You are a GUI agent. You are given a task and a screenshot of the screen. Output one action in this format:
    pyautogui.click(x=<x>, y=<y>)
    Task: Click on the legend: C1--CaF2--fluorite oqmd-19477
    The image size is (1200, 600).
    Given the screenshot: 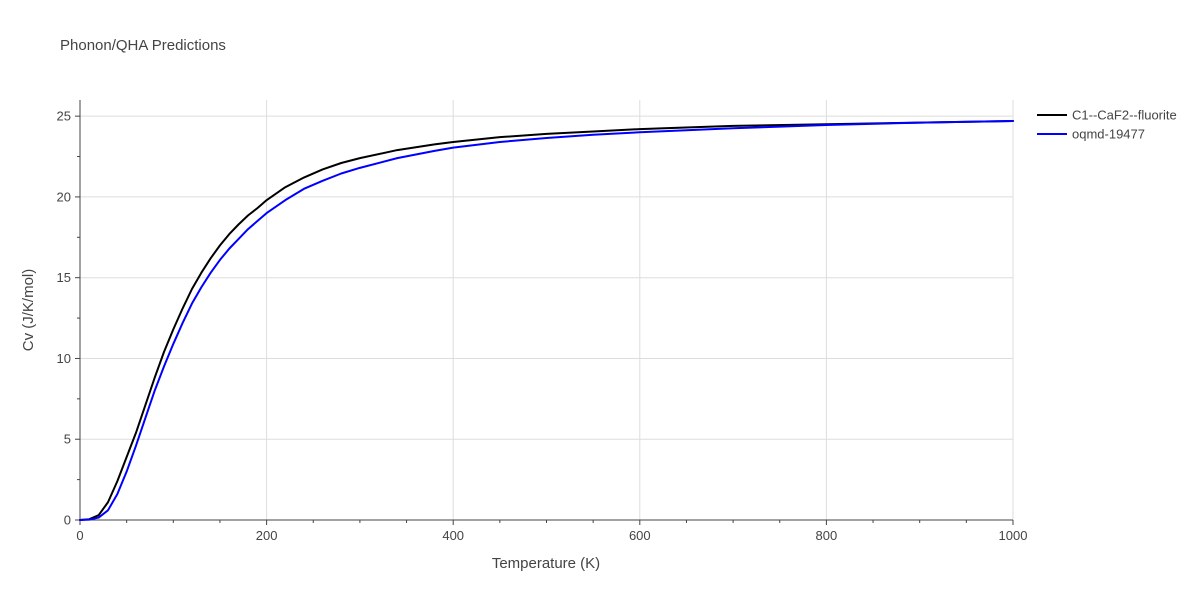 What is the action you would take?
    pyautogui.click(x=1107, y=125)
    